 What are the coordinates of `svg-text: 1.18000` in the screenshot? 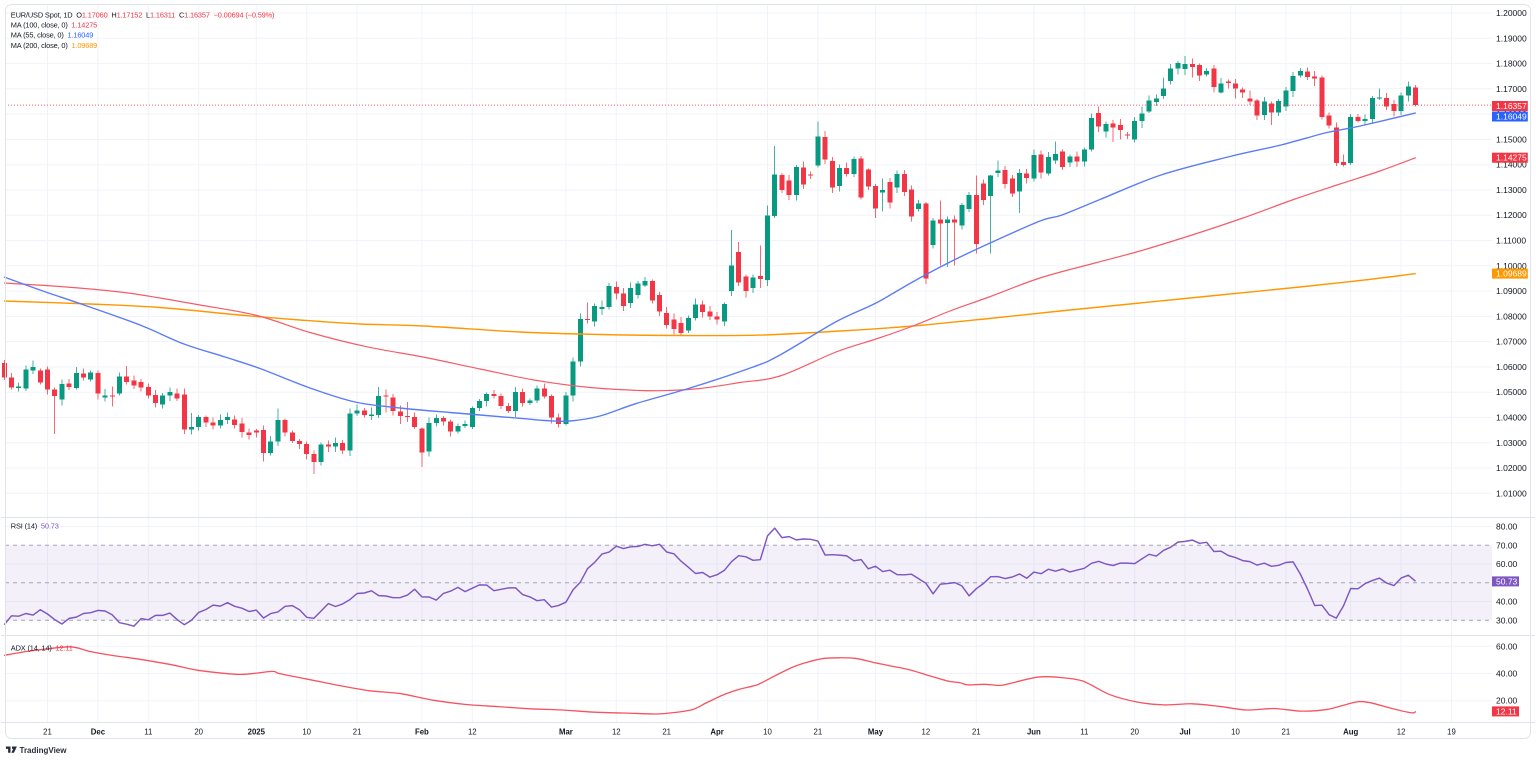 It's located at (1511, 64).